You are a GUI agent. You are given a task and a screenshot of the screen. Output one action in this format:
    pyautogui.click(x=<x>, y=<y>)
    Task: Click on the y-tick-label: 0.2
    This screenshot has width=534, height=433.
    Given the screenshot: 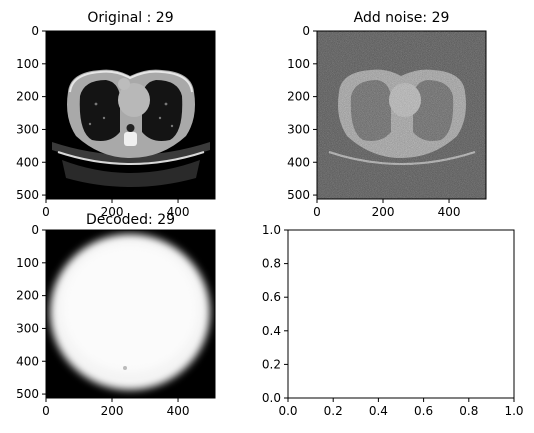 What is the action you would take?
    pyautogui.click(x=271, y=364)
    